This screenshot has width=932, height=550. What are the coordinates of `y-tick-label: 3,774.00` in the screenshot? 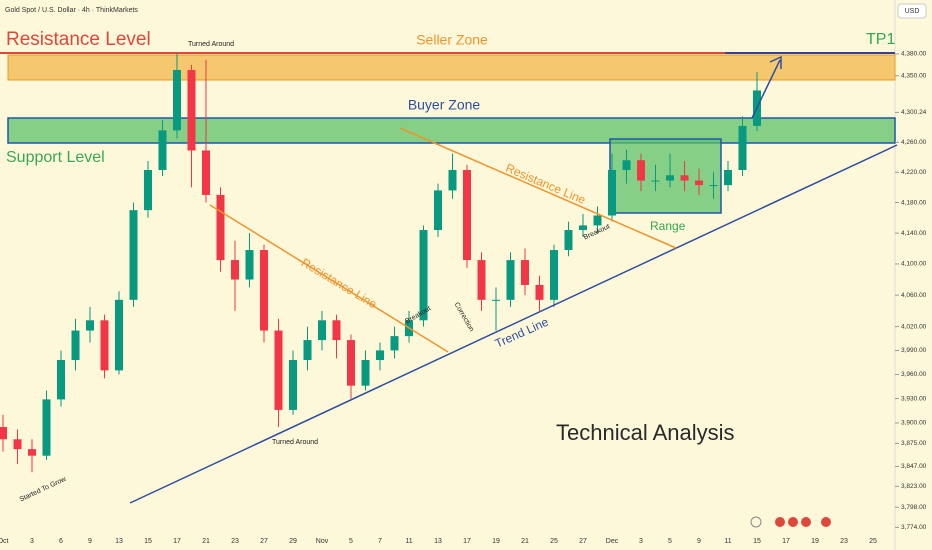 It's located at (914, 527).